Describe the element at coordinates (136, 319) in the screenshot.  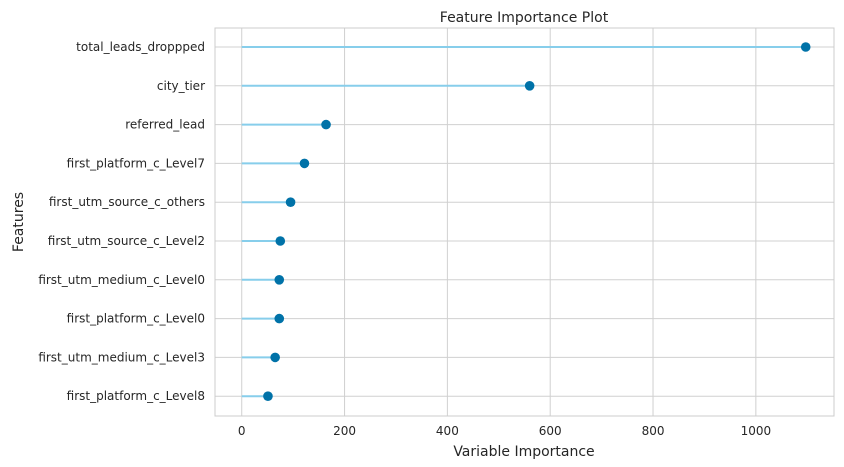
I see `y-tick-label: first_platform_c_Level0` at that location.